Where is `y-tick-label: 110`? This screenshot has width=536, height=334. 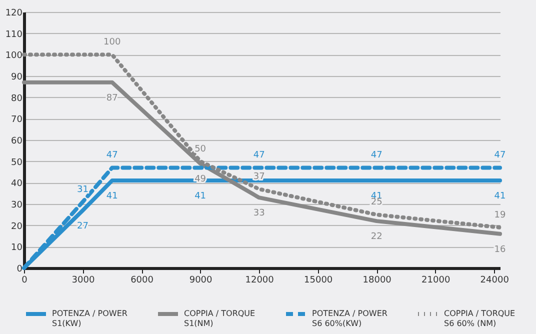 y-tick-label: 110 is located at coordinates (14, 35).